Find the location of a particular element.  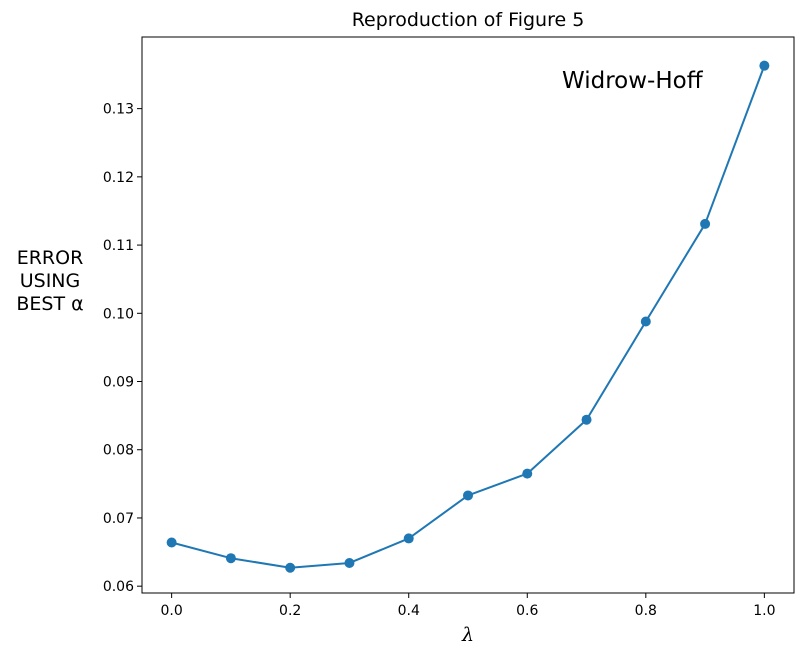

y-axis-label-line-2: USING is located at coordinates (50, 281).